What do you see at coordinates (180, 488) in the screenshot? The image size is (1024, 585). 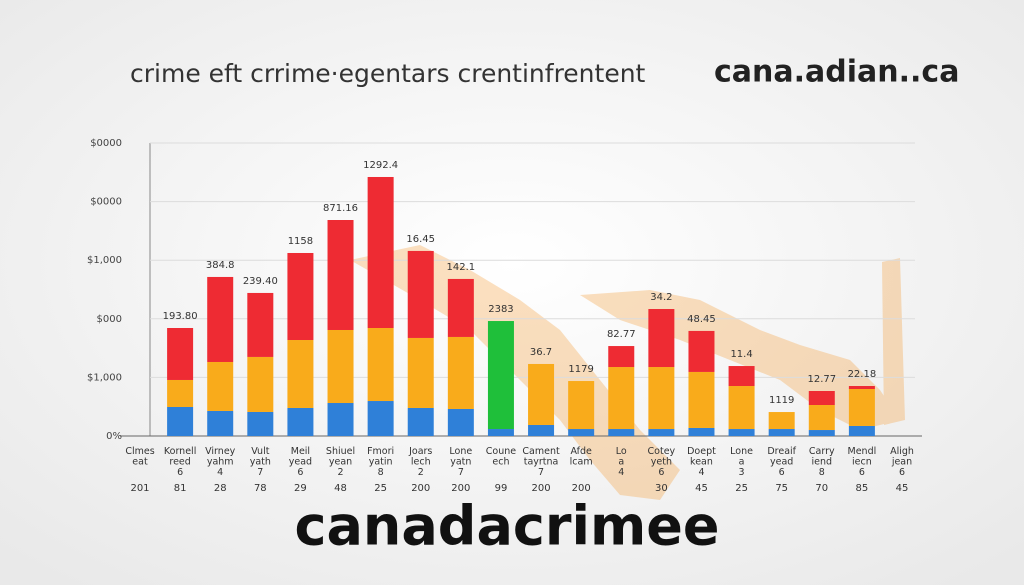 I see `bottom-row-value: 81` at bounding box center [180, 488].